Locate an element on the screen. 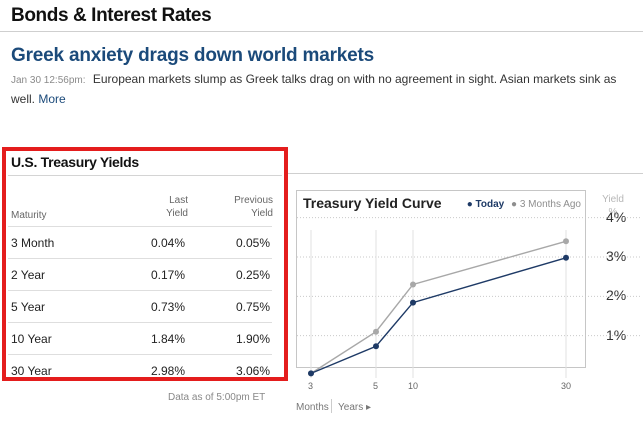 The height and width of the screenshot is (421, 643). table-row: 10 Year 1.84% 1.90% is located at coordinates (140, 338).